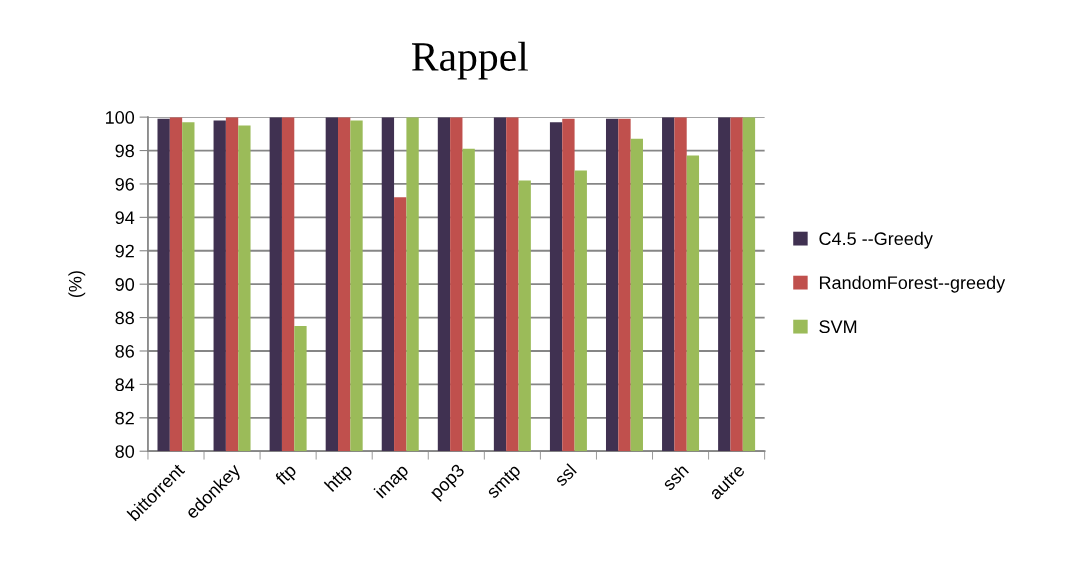 Image resolution: width=1080 pixels, height=577 pixels. I want to click on y-tick-label: 90, so click(125, 284).